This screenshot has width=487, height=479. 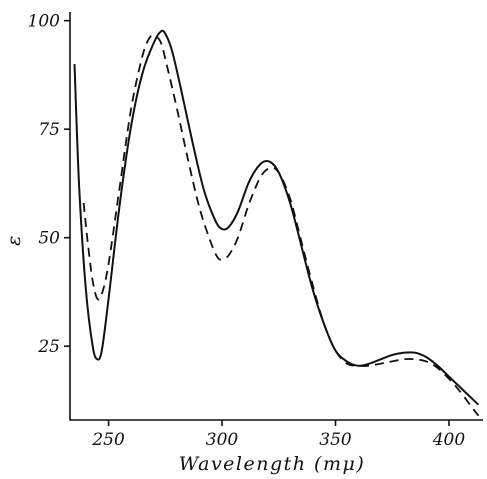 What do you see at coordinates (335, 440) in the screenshot?
I see `x-tick-label: 350` at bounding box center [335, 440].